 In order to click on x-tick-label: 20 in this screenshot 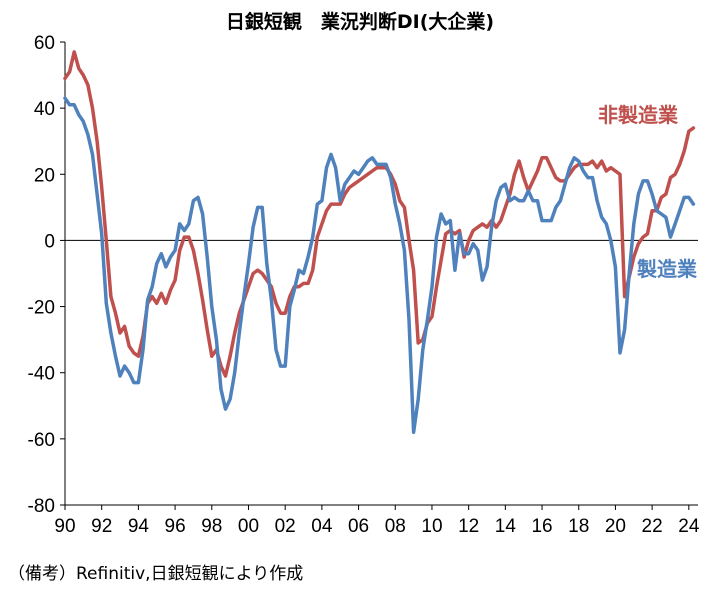, I will do `click(615, 526)`.